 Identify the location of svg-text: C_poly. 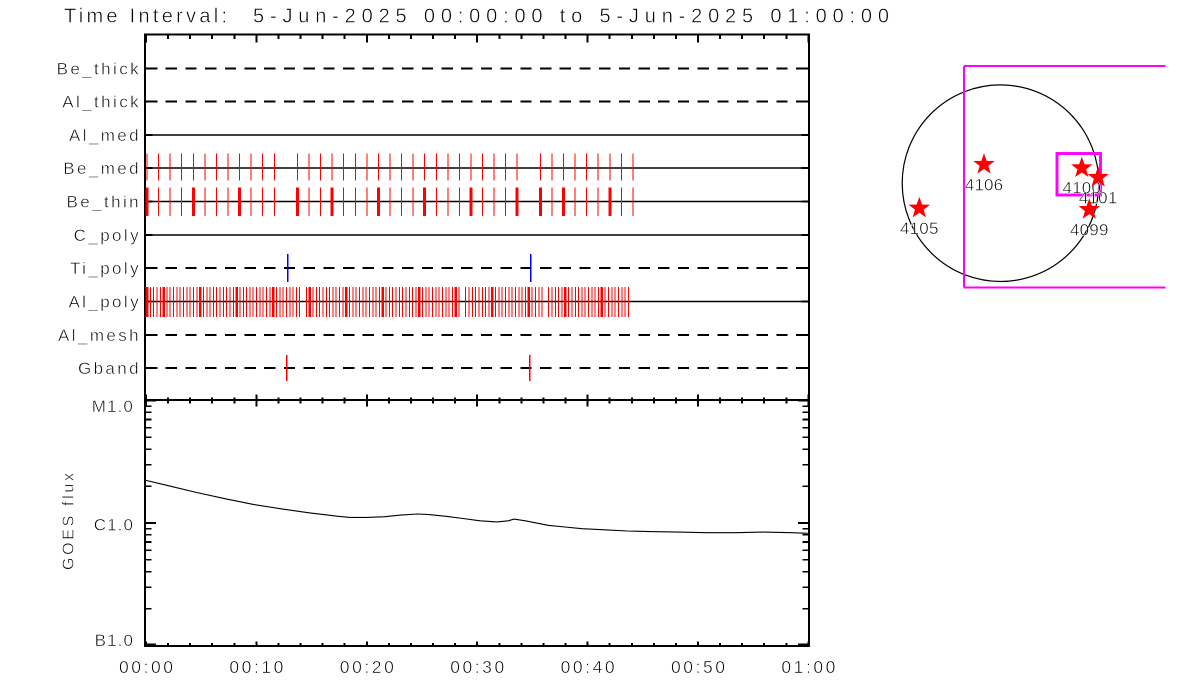
(107, 235).